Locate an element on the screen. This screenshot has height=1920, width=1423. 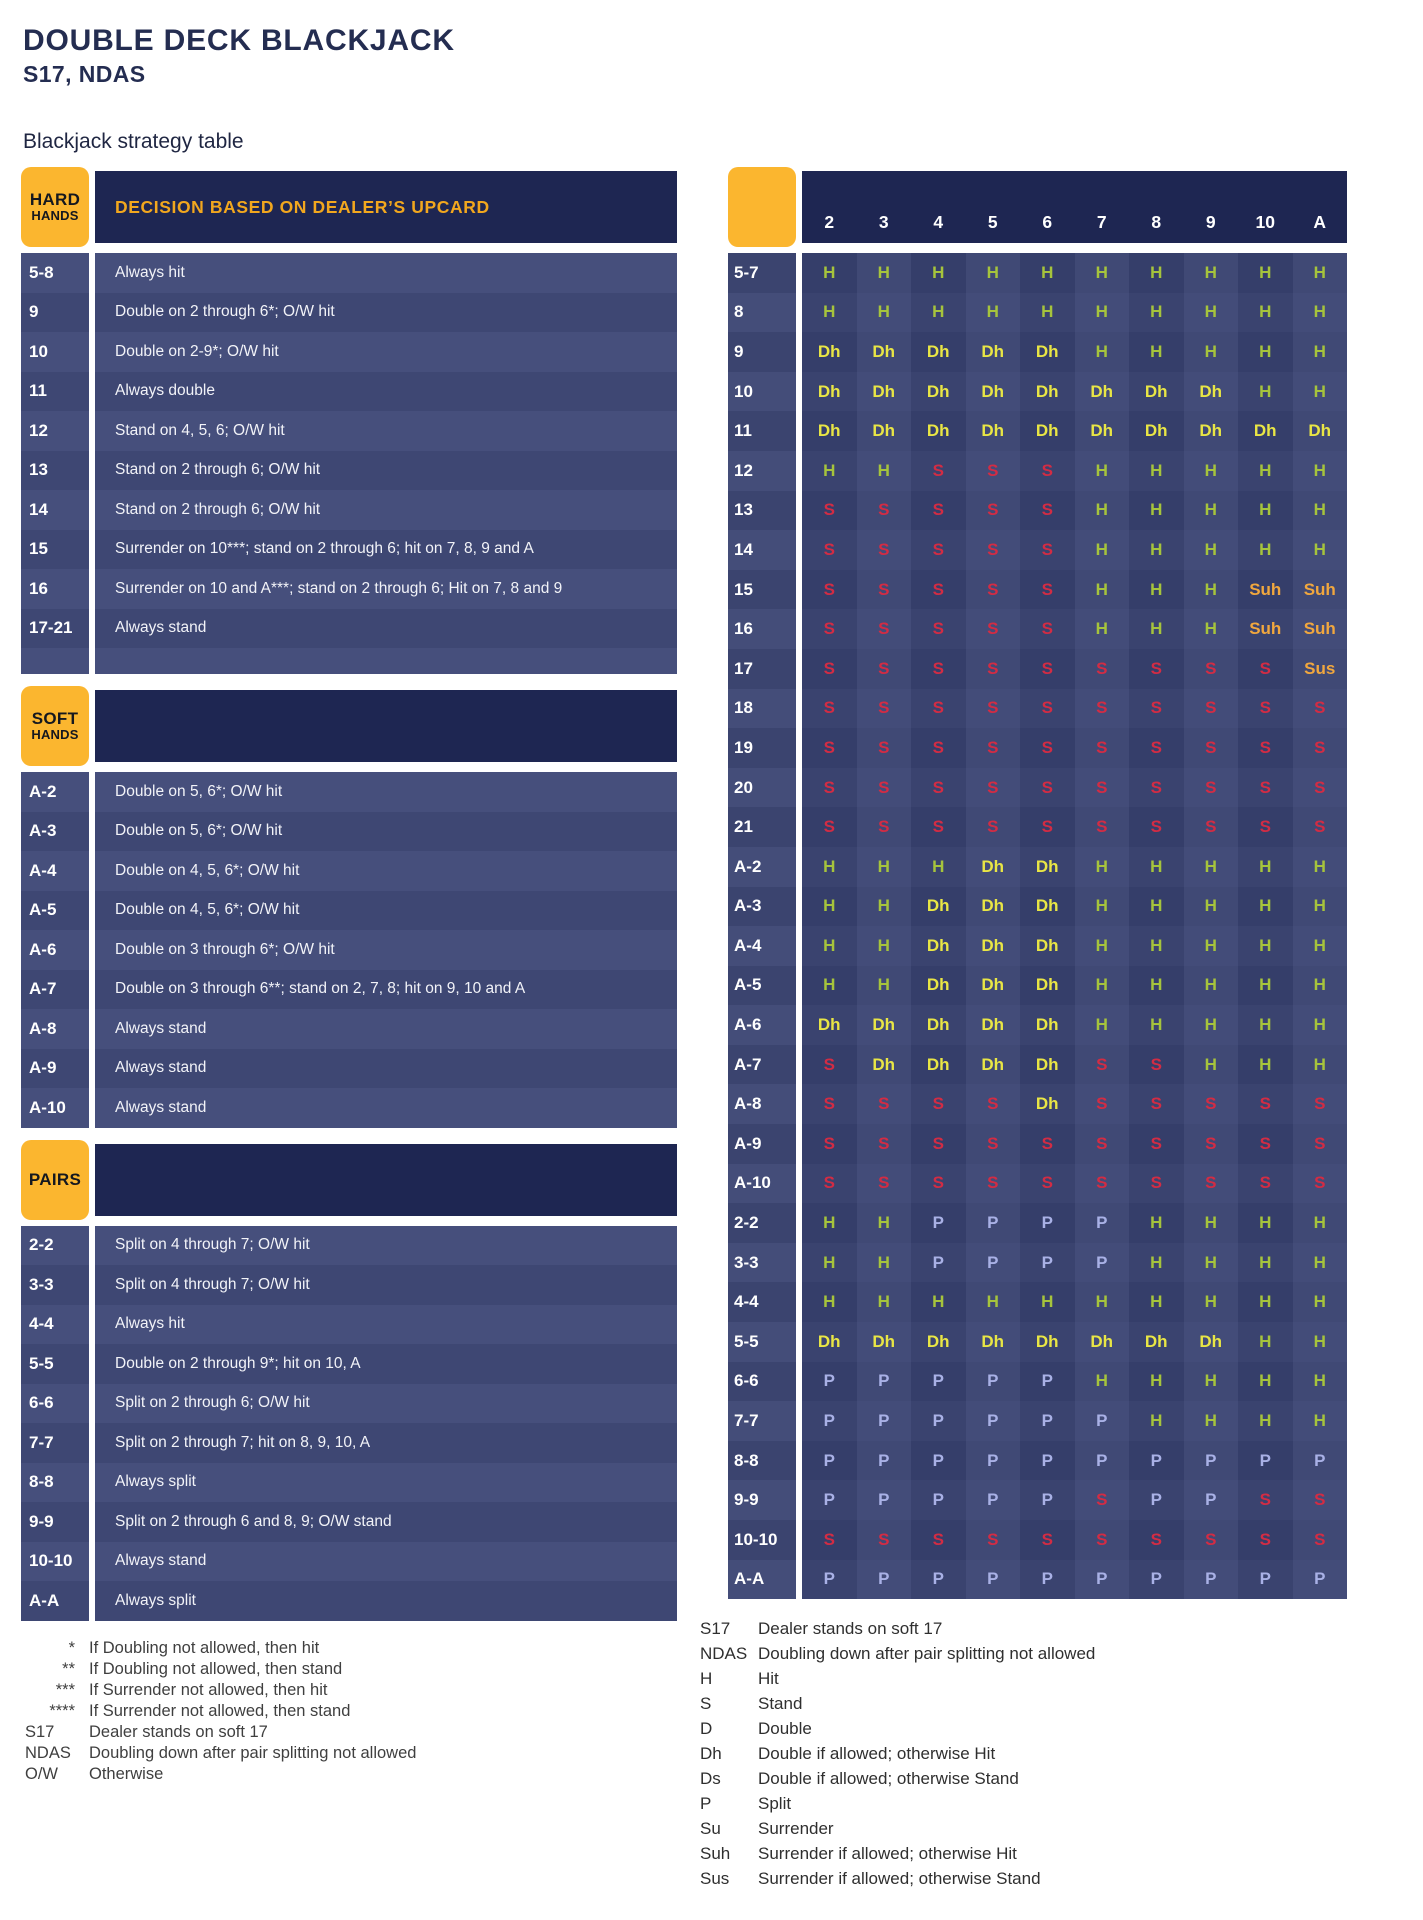
section-badge-label: SOFT is located at coordinates (55, 719).